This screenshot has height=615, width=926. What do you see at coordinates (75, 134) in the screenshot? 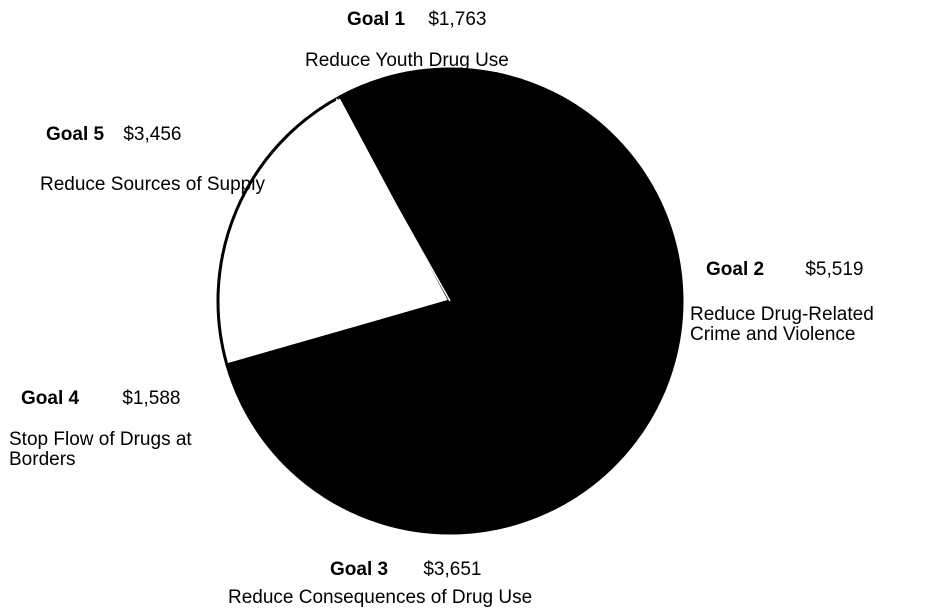
I see `goal-5-name: Goal 5` at bounding box center [75, 134].